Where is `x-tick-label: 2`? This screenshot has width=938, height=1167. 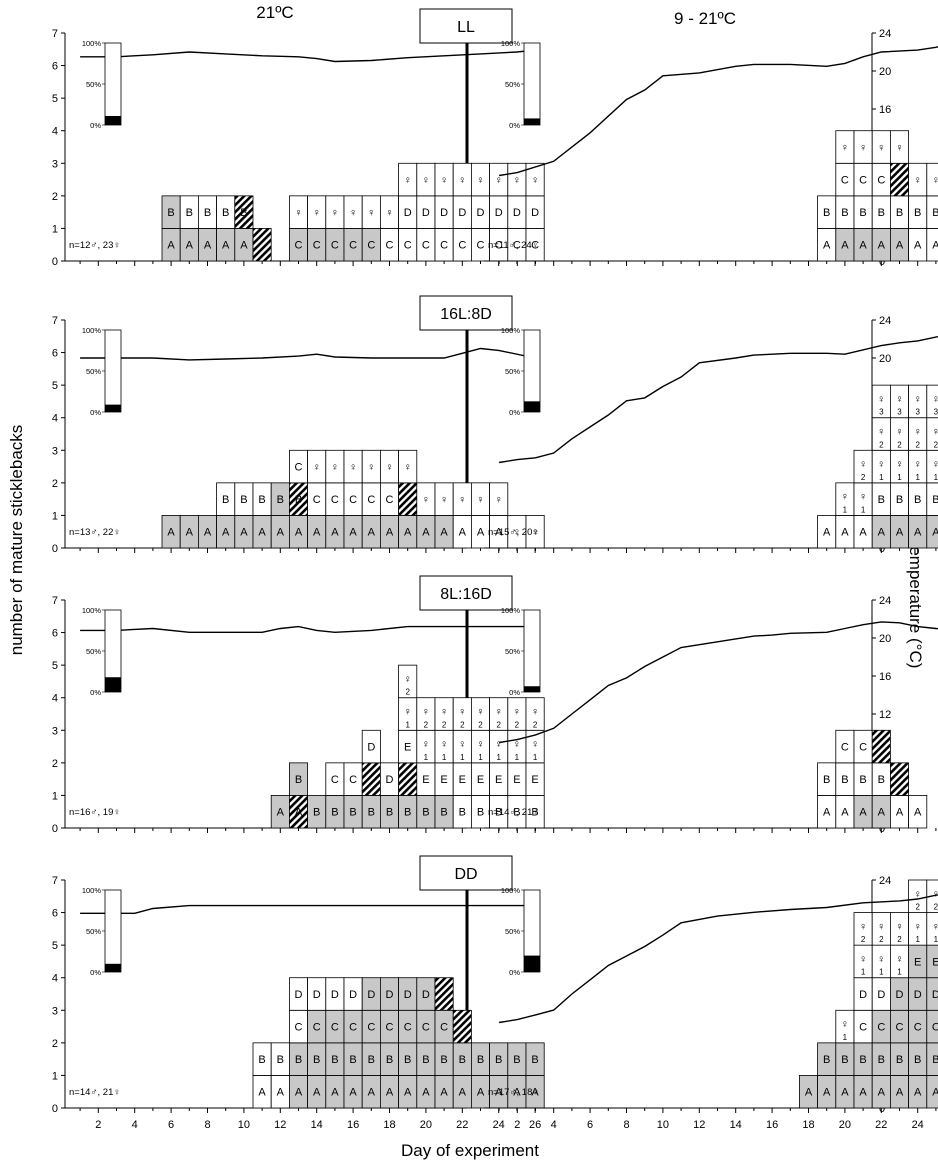 x-tick-label: 2 is located at coordinates (98, 1125).